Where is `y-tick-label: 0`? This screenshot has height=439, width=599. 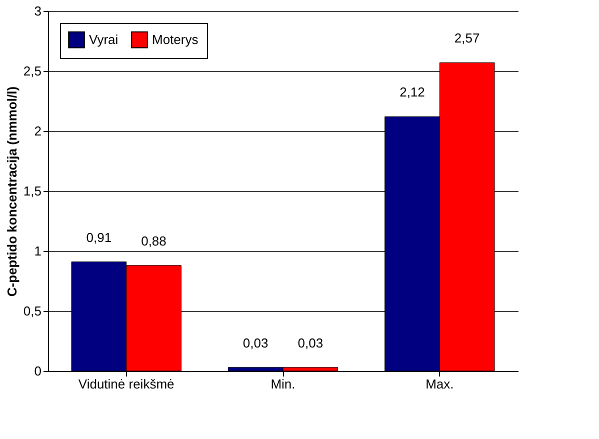
y-tick-label: 0 is located at coordinates (38, 371).